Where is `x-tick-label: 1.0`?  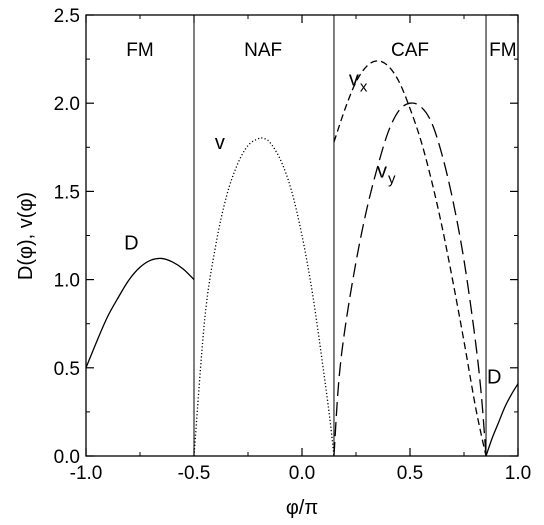 x-tick-label: 1.0 is located at coordinates (518, 473).